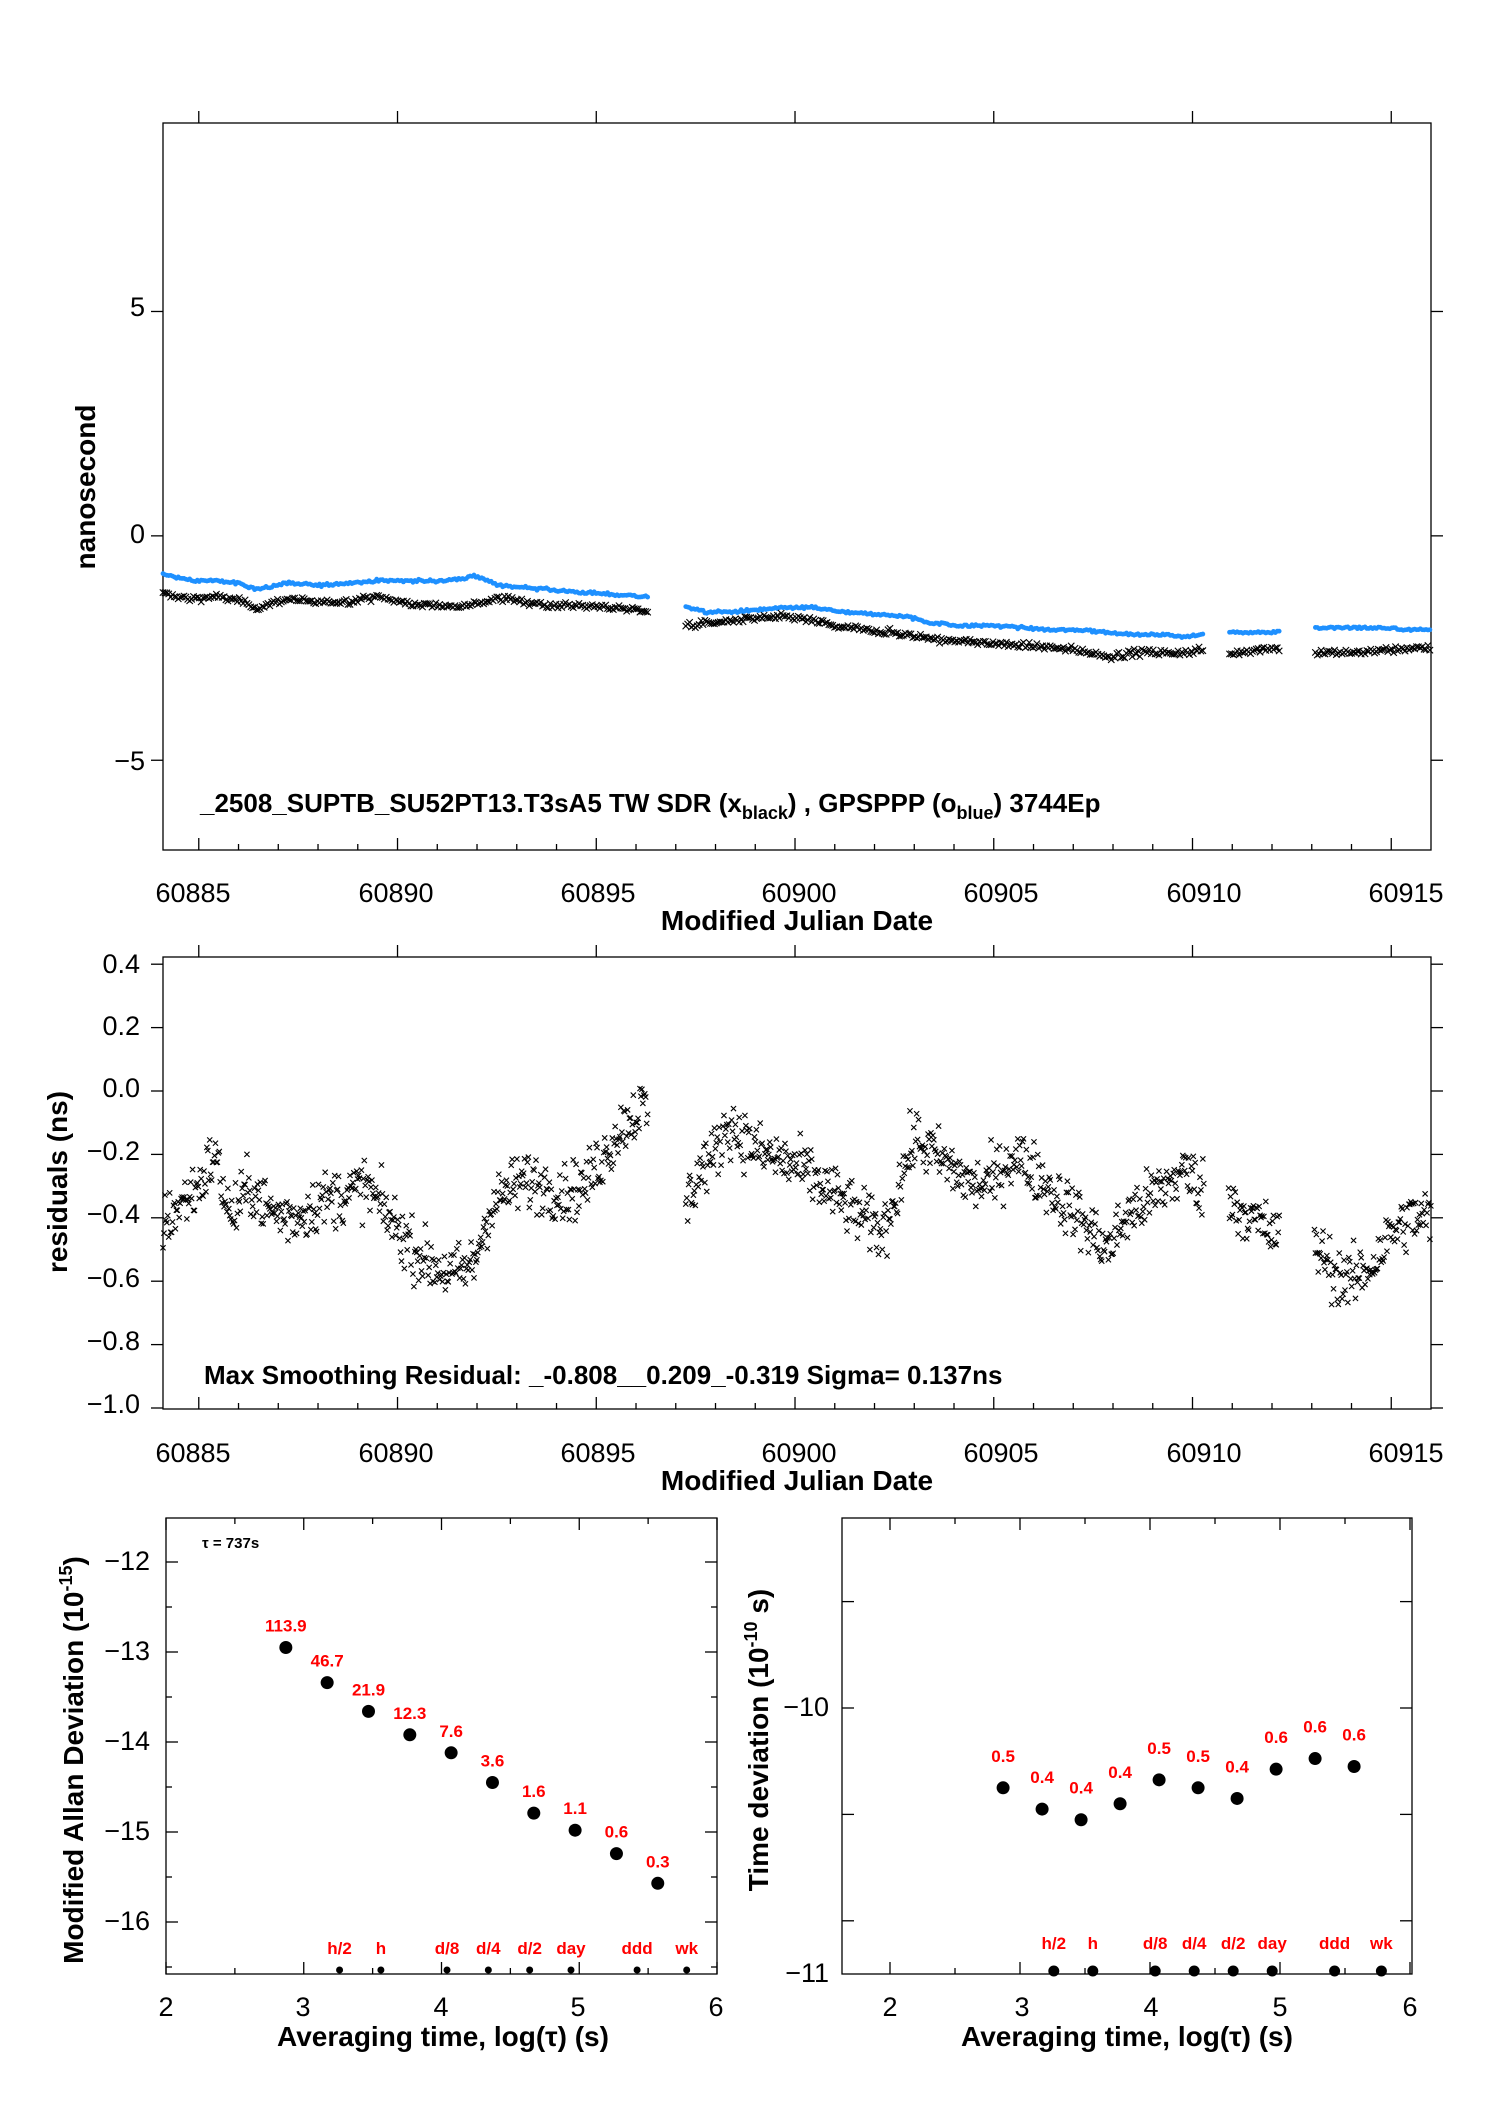  What do you see at coordinates (1003, 1788) in the screenshot?
I see `tdev-point` at bounding box center [1003, 1788].